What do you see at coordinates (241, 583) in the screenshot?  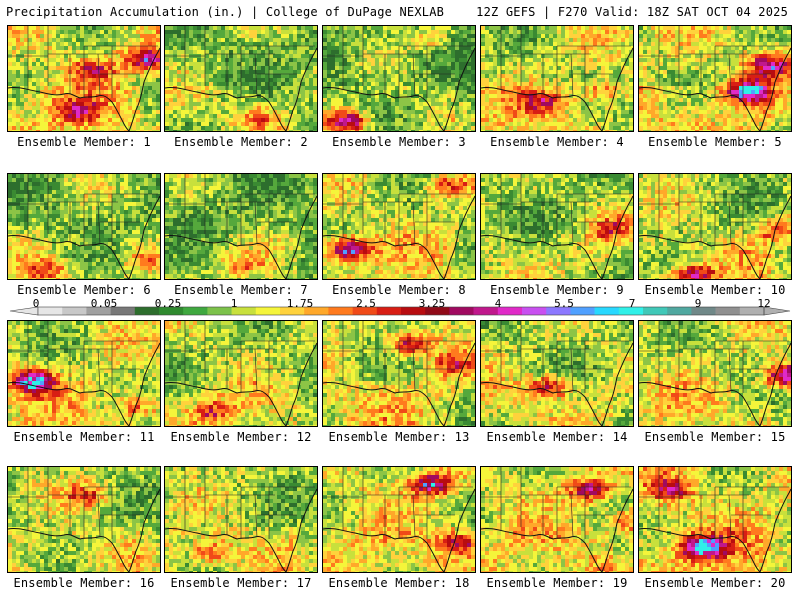 I see `ensemble-member-label: Ensemble Member: 17` at bounding box center [241, 583].